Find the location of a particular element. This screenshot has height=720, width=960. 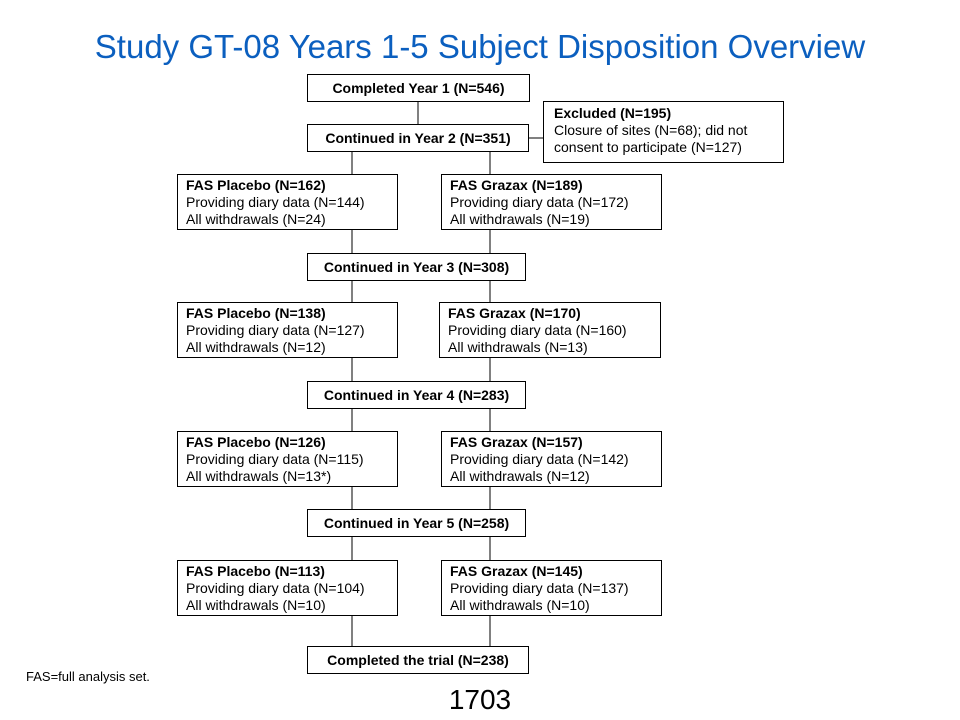

page-number: 1703 is located at coordinates (480, 699).